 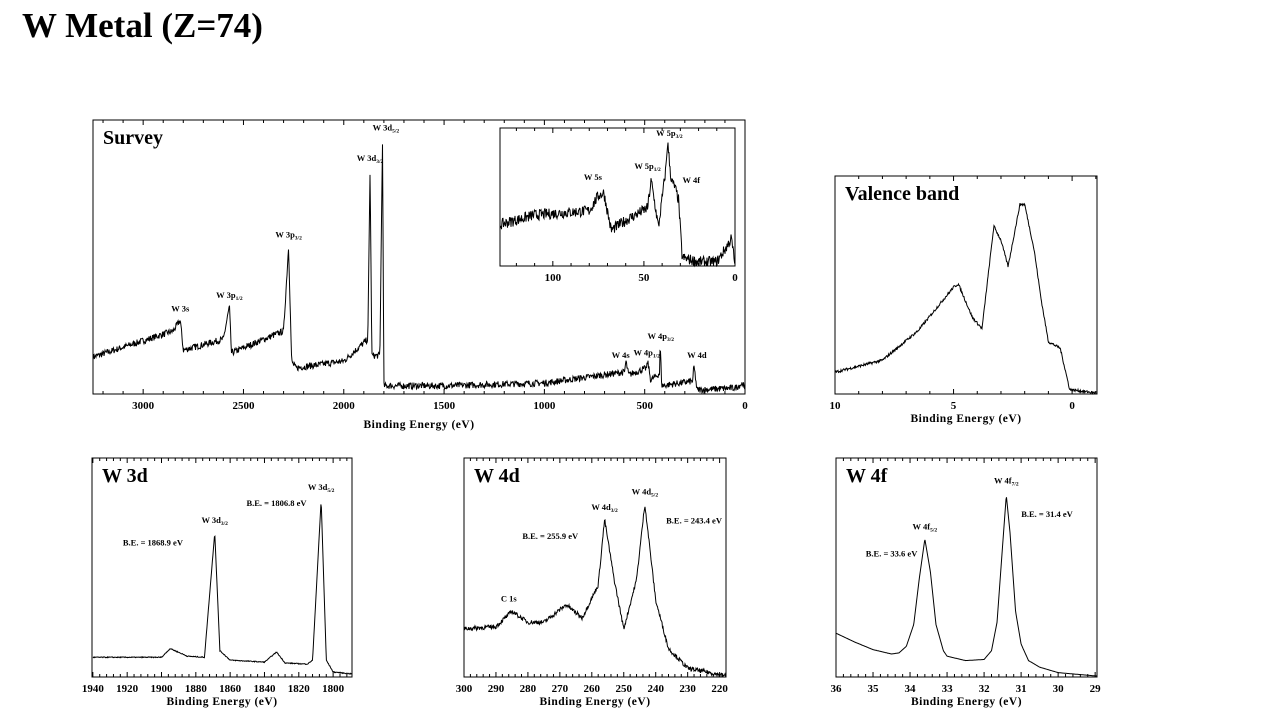 I want to click on x-tick-label: 1900, so click(x=162, y=689).